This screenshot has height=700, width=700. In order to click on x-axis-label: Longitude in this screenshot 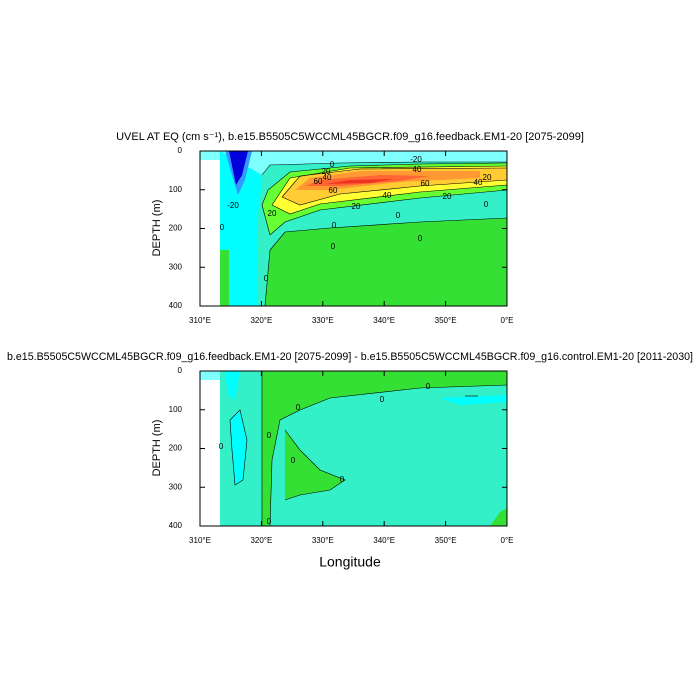, I will do `click(350, 562)`.